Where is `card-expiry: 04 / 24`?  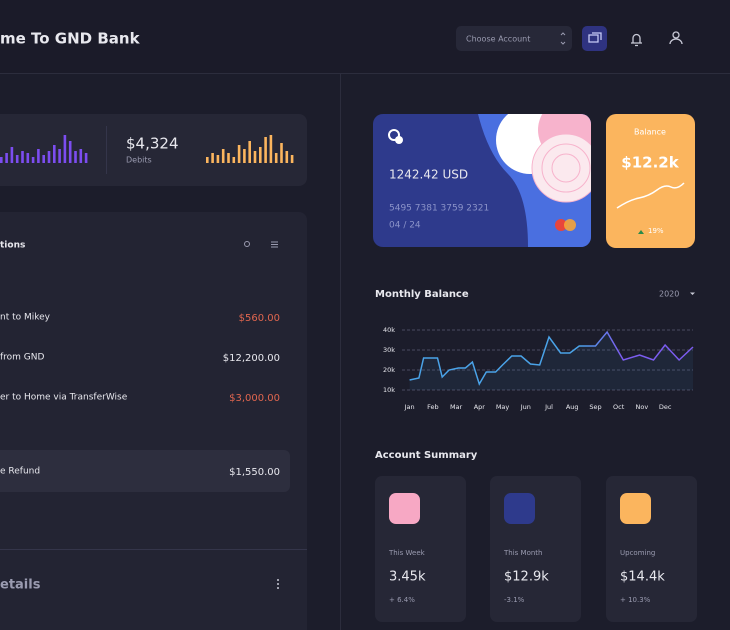
card-expiry: 04 / 24 is located at coordinates (405, 226).